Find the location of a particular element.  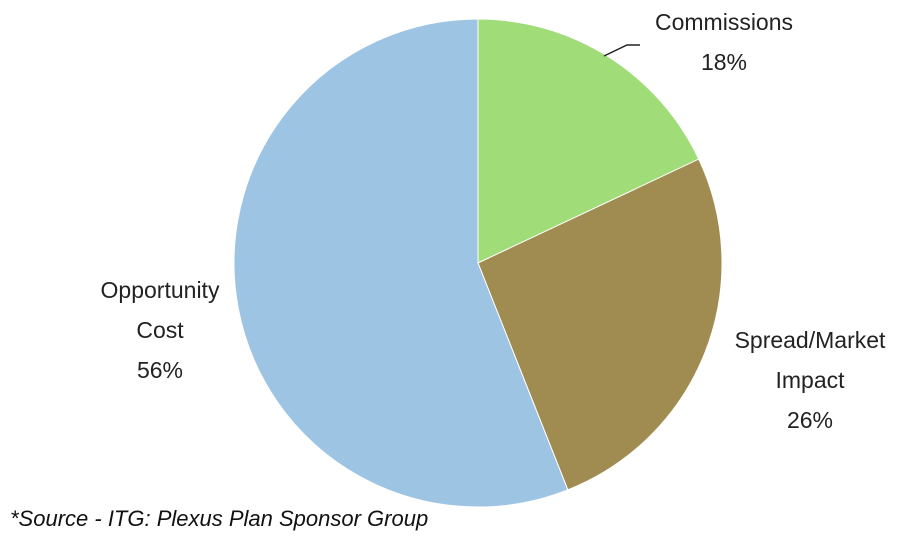

slice-category-label: Spread/Market is located at coordinates (810, 340).